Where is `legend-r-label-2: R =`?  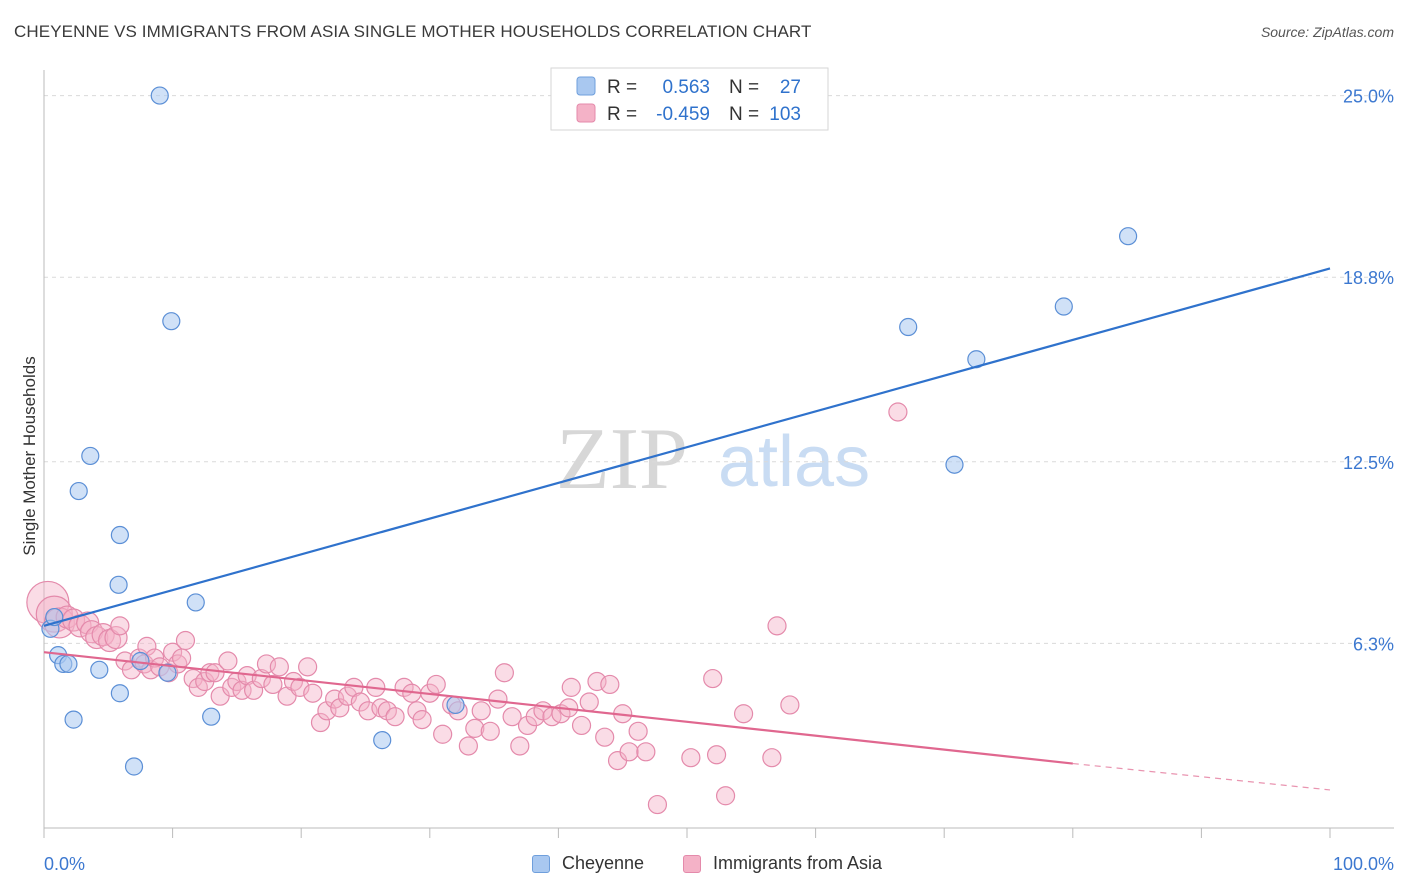
legend-r-label-2: R = is located at coordinates (622, 114).